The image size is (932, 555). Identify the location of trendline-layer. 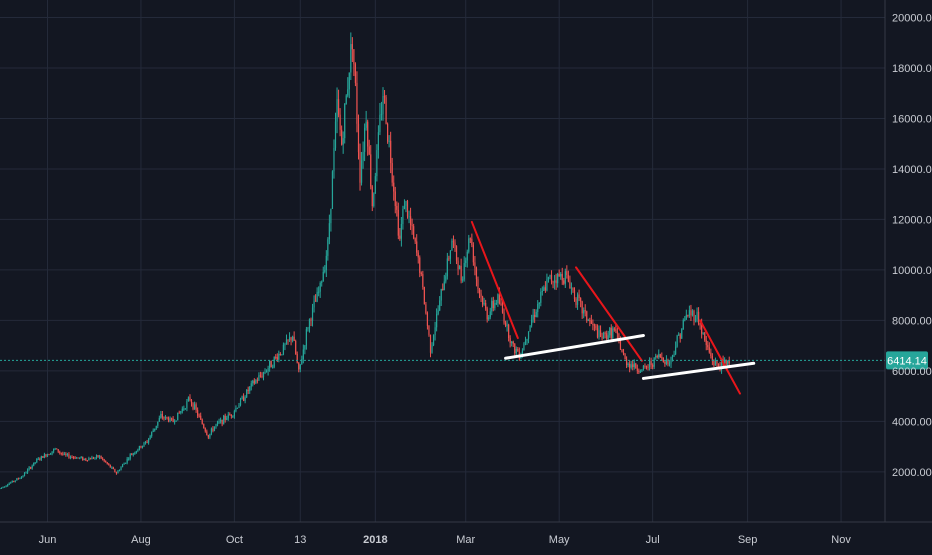
(613, 307).